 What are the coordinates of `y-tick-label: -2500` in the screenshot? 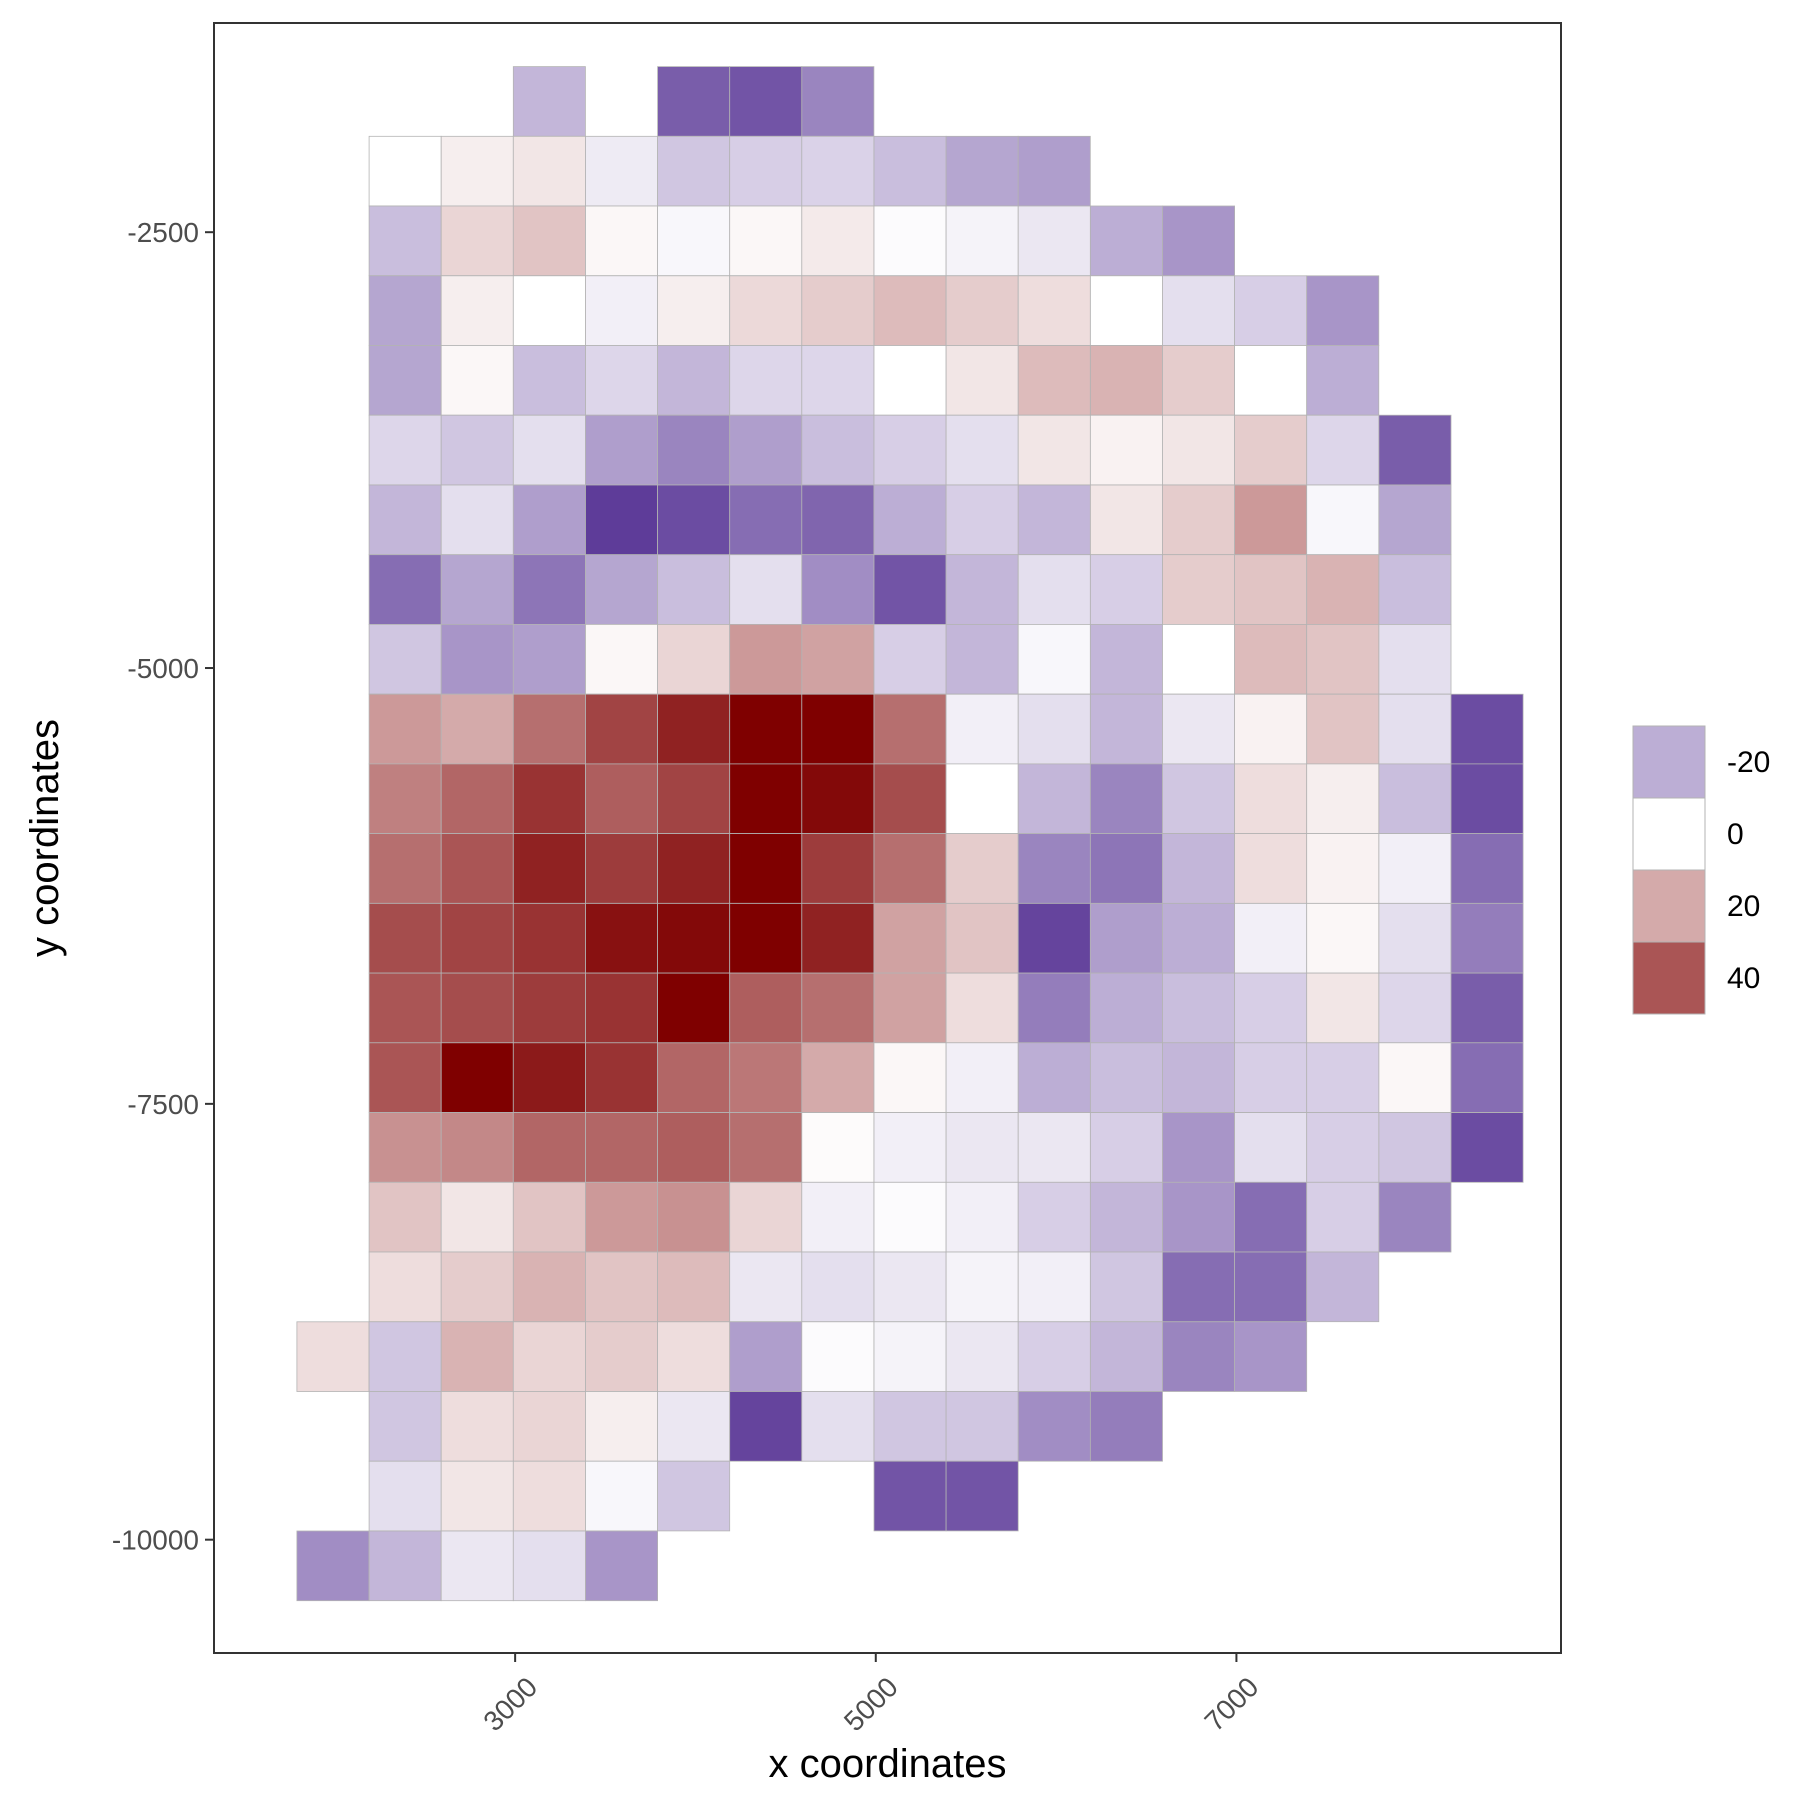 It's located at (163, 232).